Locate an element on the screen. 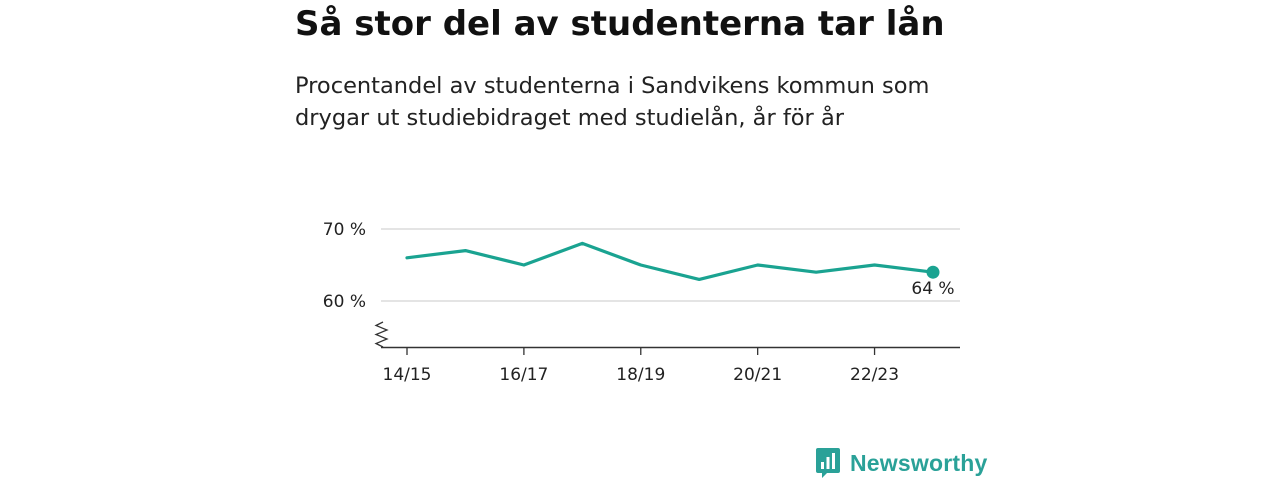 This screenshot has width=1280, height=480. newsworthy-logo: Newsworthy is located at coordinates (901, 463).